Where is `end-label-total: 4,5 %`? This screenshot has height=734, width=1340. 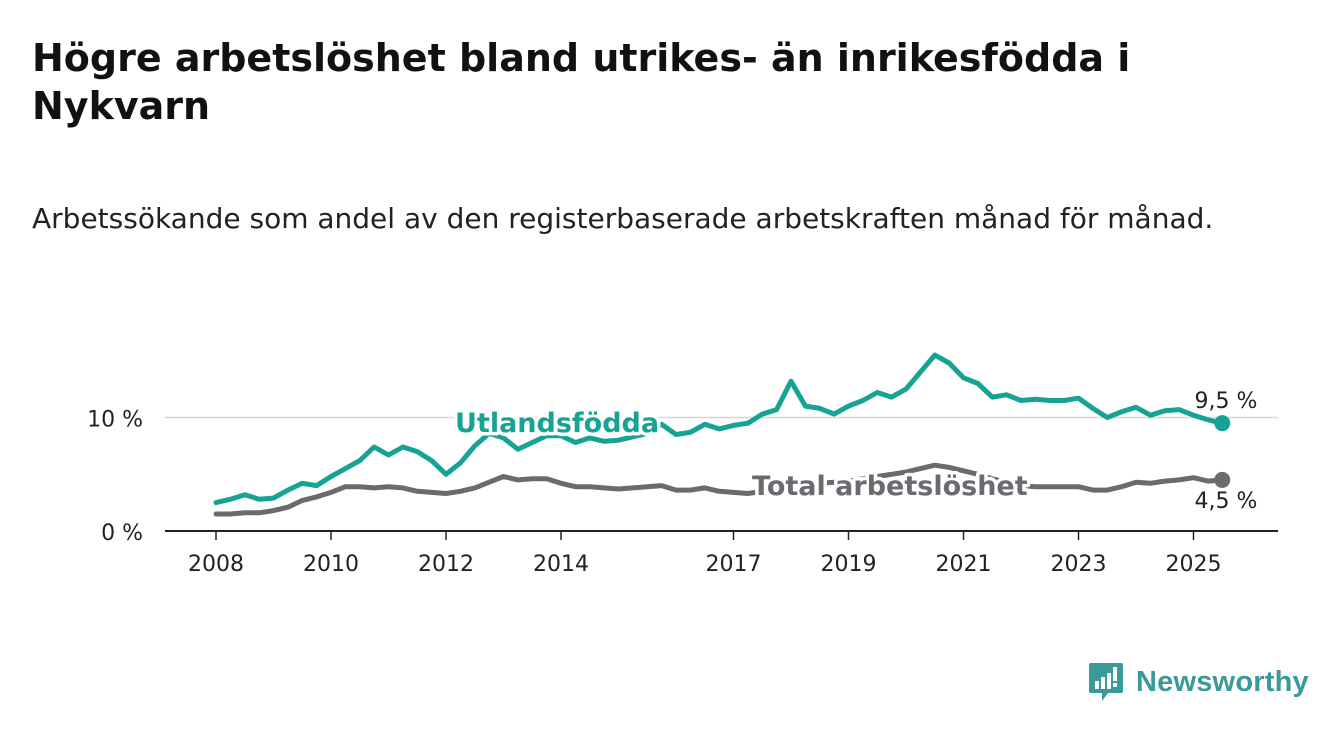
end-label-total: 4,5 % is located at coordinates (1226, 501).